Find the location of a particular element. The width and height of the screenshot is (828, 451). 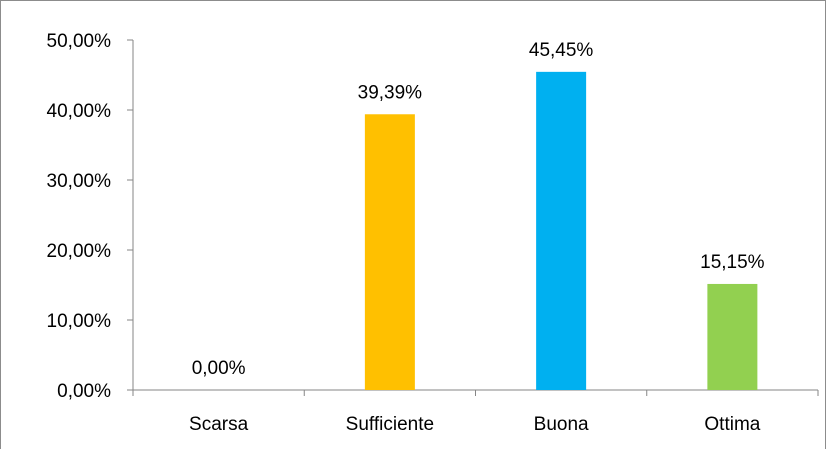

y-tick-label: 10,00% is located at coordinates (79, 321).